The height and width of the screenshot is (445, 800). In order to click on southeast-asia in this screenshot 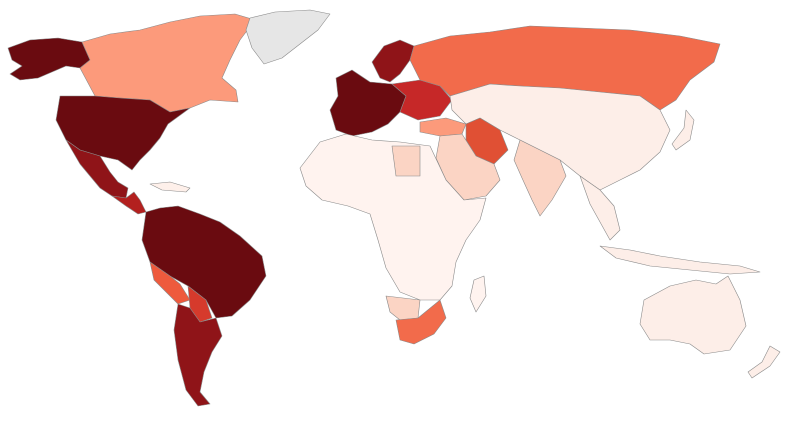, I will do `click(600, 208)`.